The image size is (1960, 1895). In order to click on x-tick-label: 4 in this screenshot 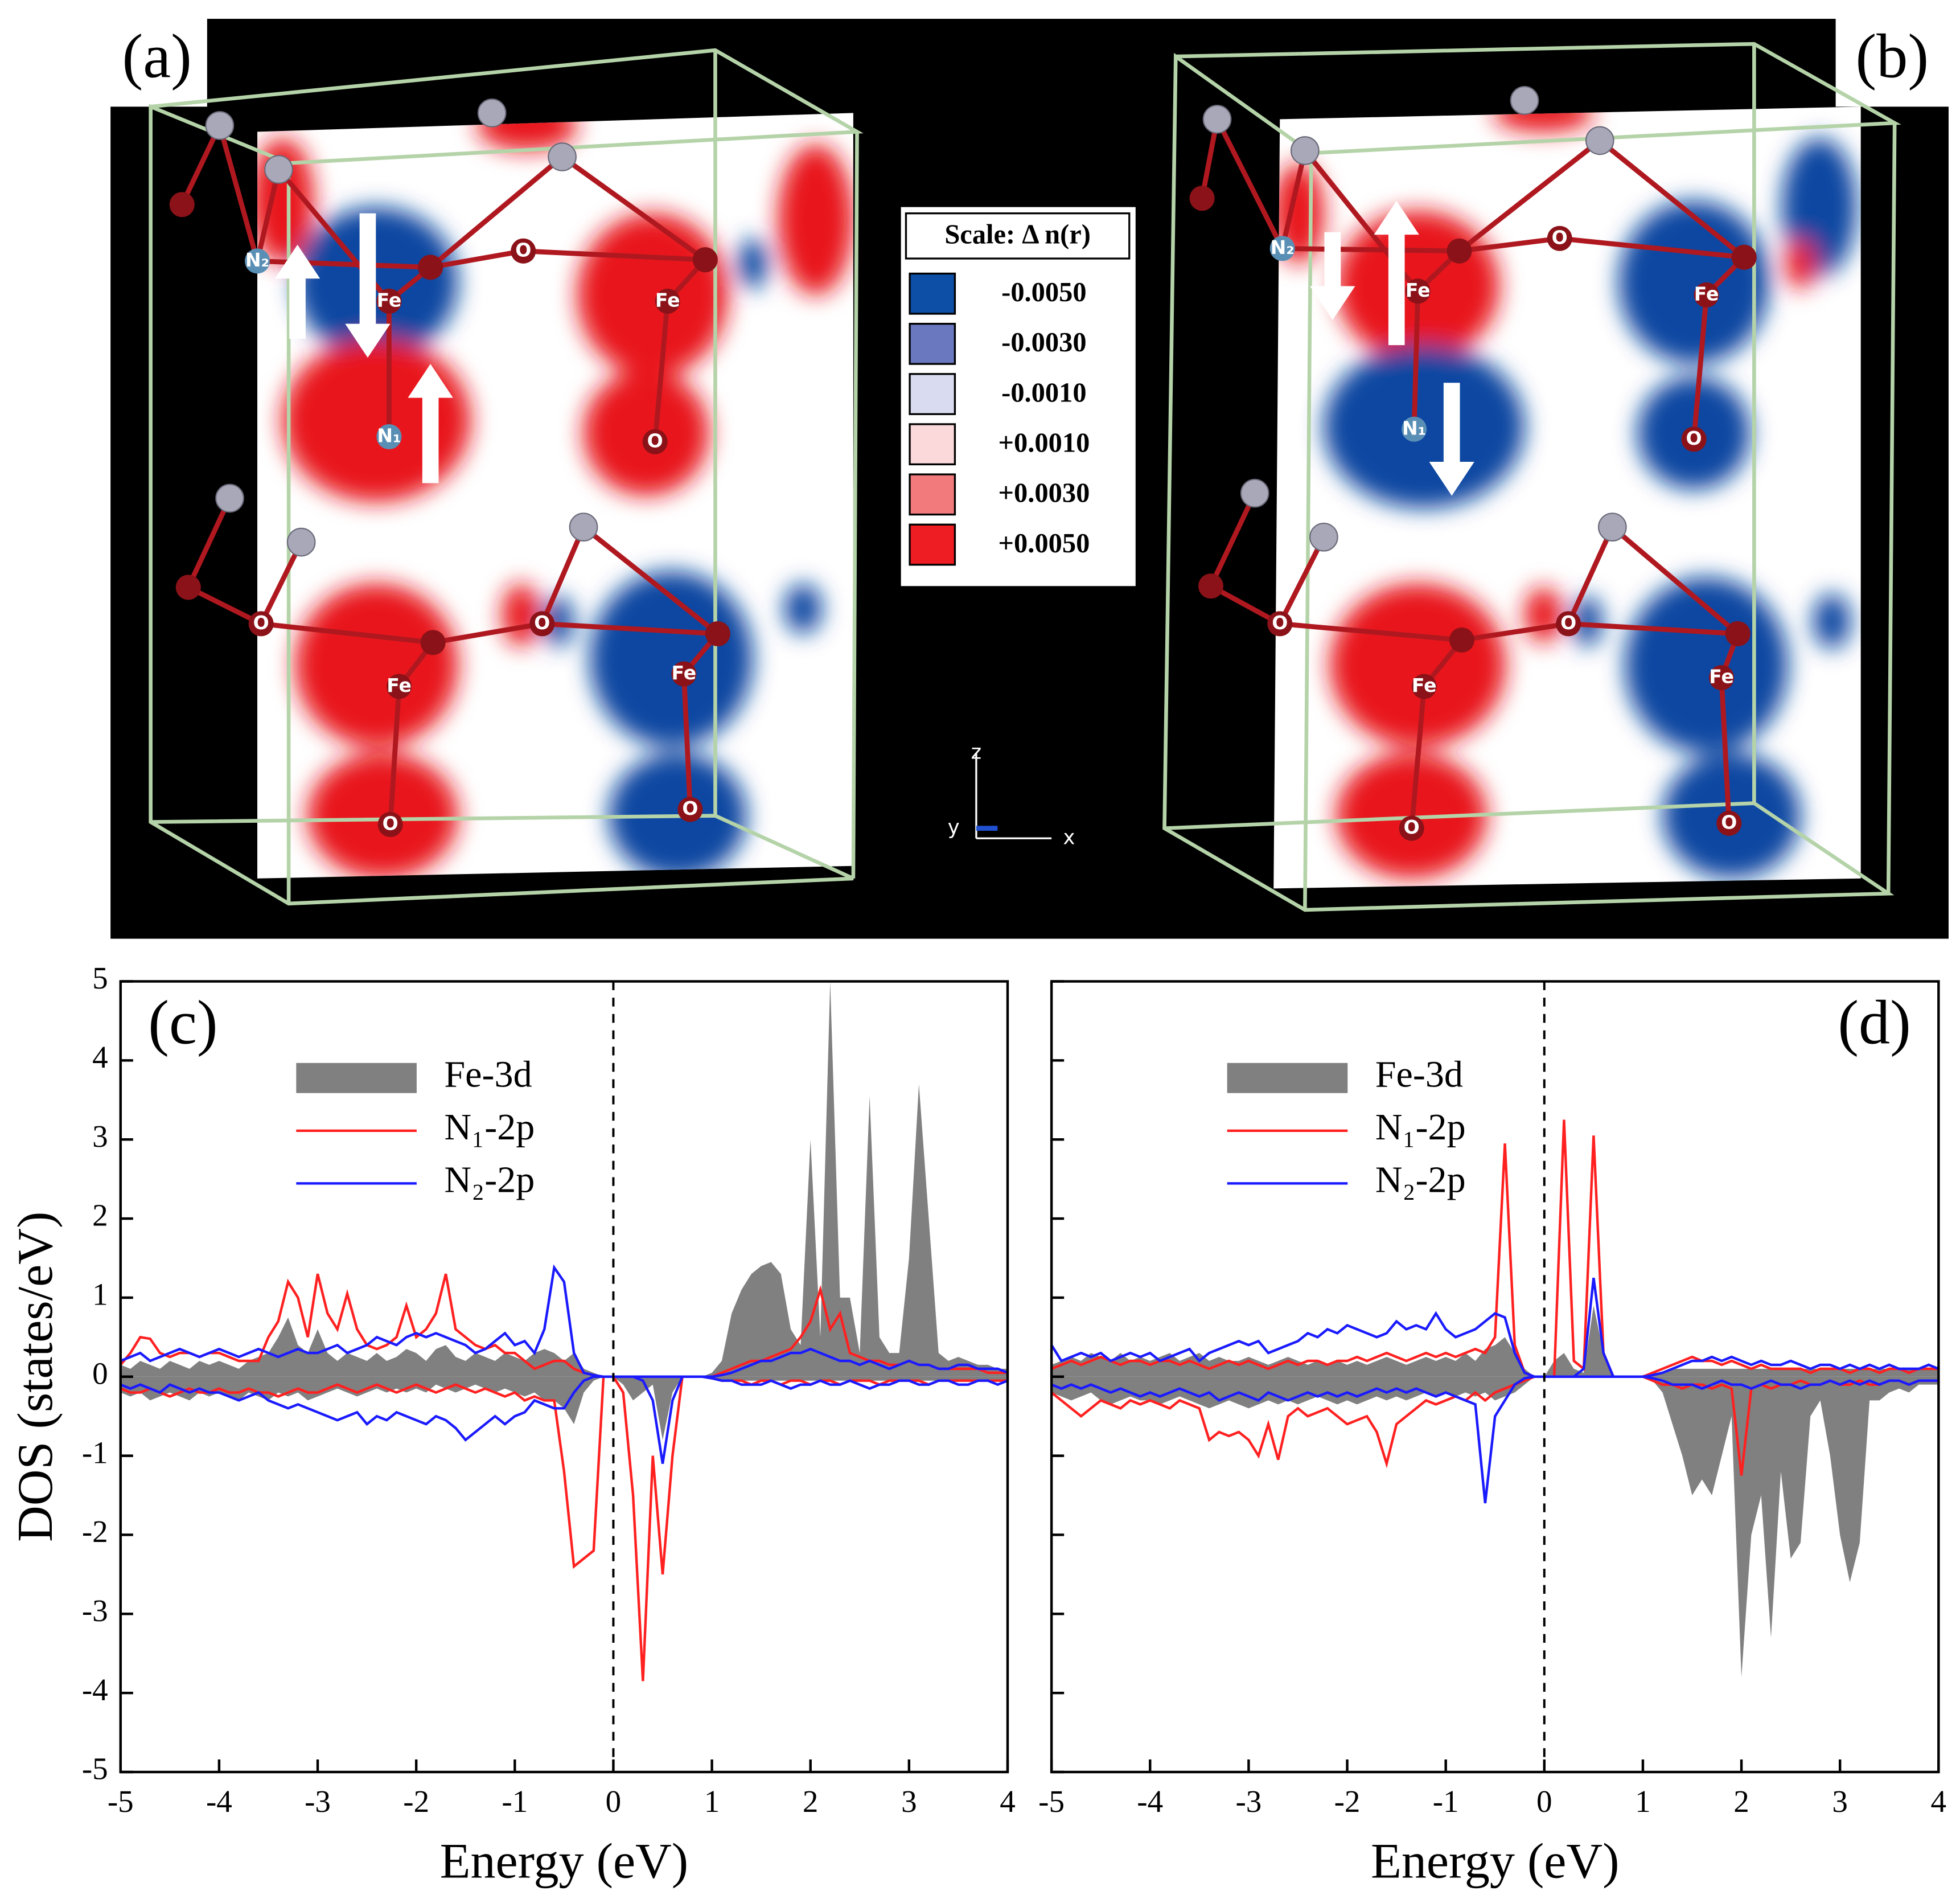, I will do `click(1939, 1801)`.